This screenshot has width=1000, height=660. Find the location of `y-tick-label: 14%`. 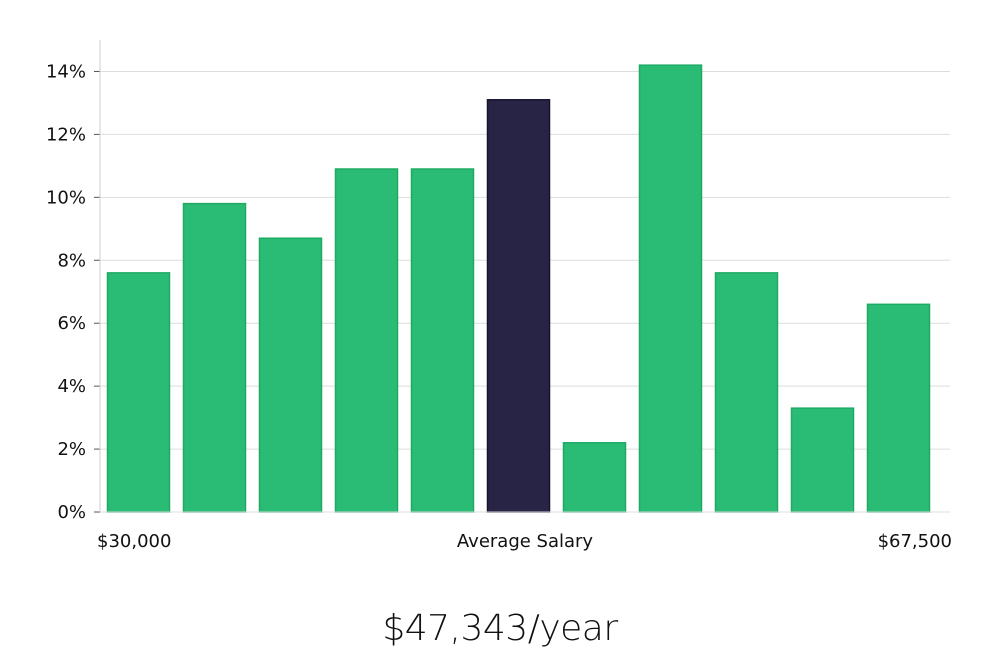

y-tick-label: 14% is located at coordinates (66, 71).